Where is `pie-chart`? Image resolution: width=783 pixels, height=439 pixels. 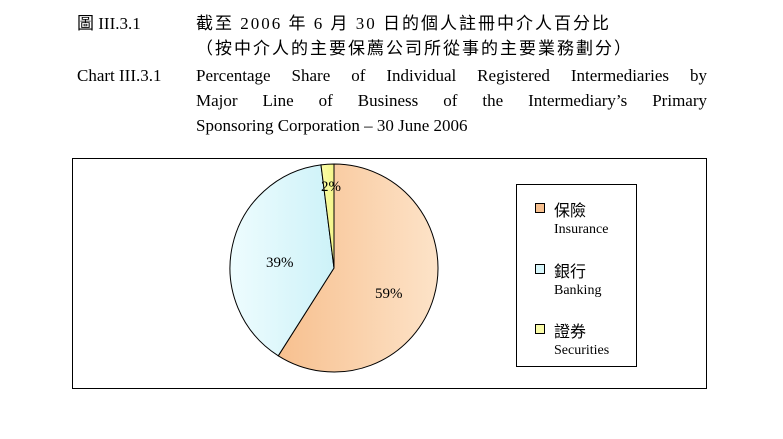
pie-chart is located at coordinates (334, 268).